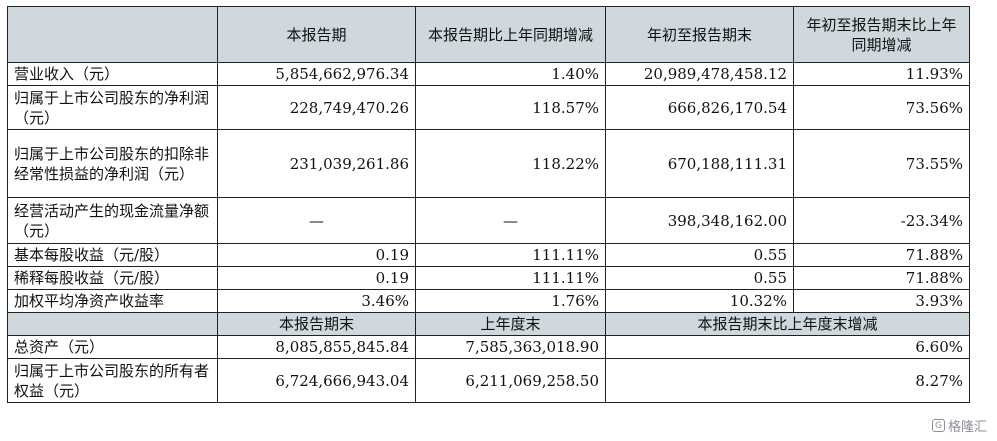 The height and width of the screenshot is (441, 997). Describe the element at coordinates (510, 34) in the screenshot. I see `header-current-period-yoy: 本报告期比上年同期增减` at that location.